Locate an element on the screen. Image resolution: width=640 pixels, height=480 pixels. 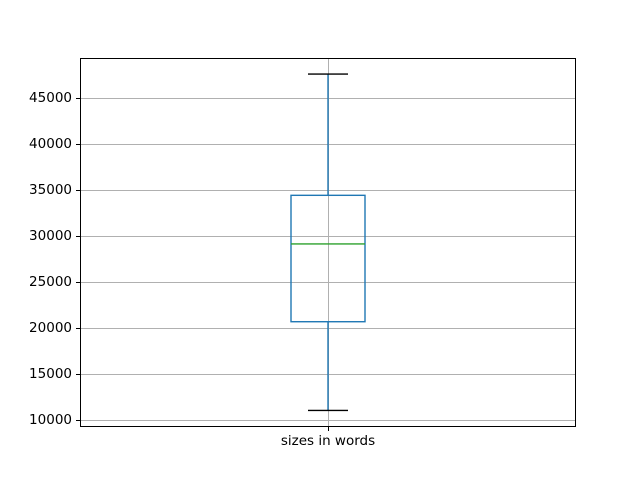
x-tick-label: sizes in words is located at coordinates (328, 441).